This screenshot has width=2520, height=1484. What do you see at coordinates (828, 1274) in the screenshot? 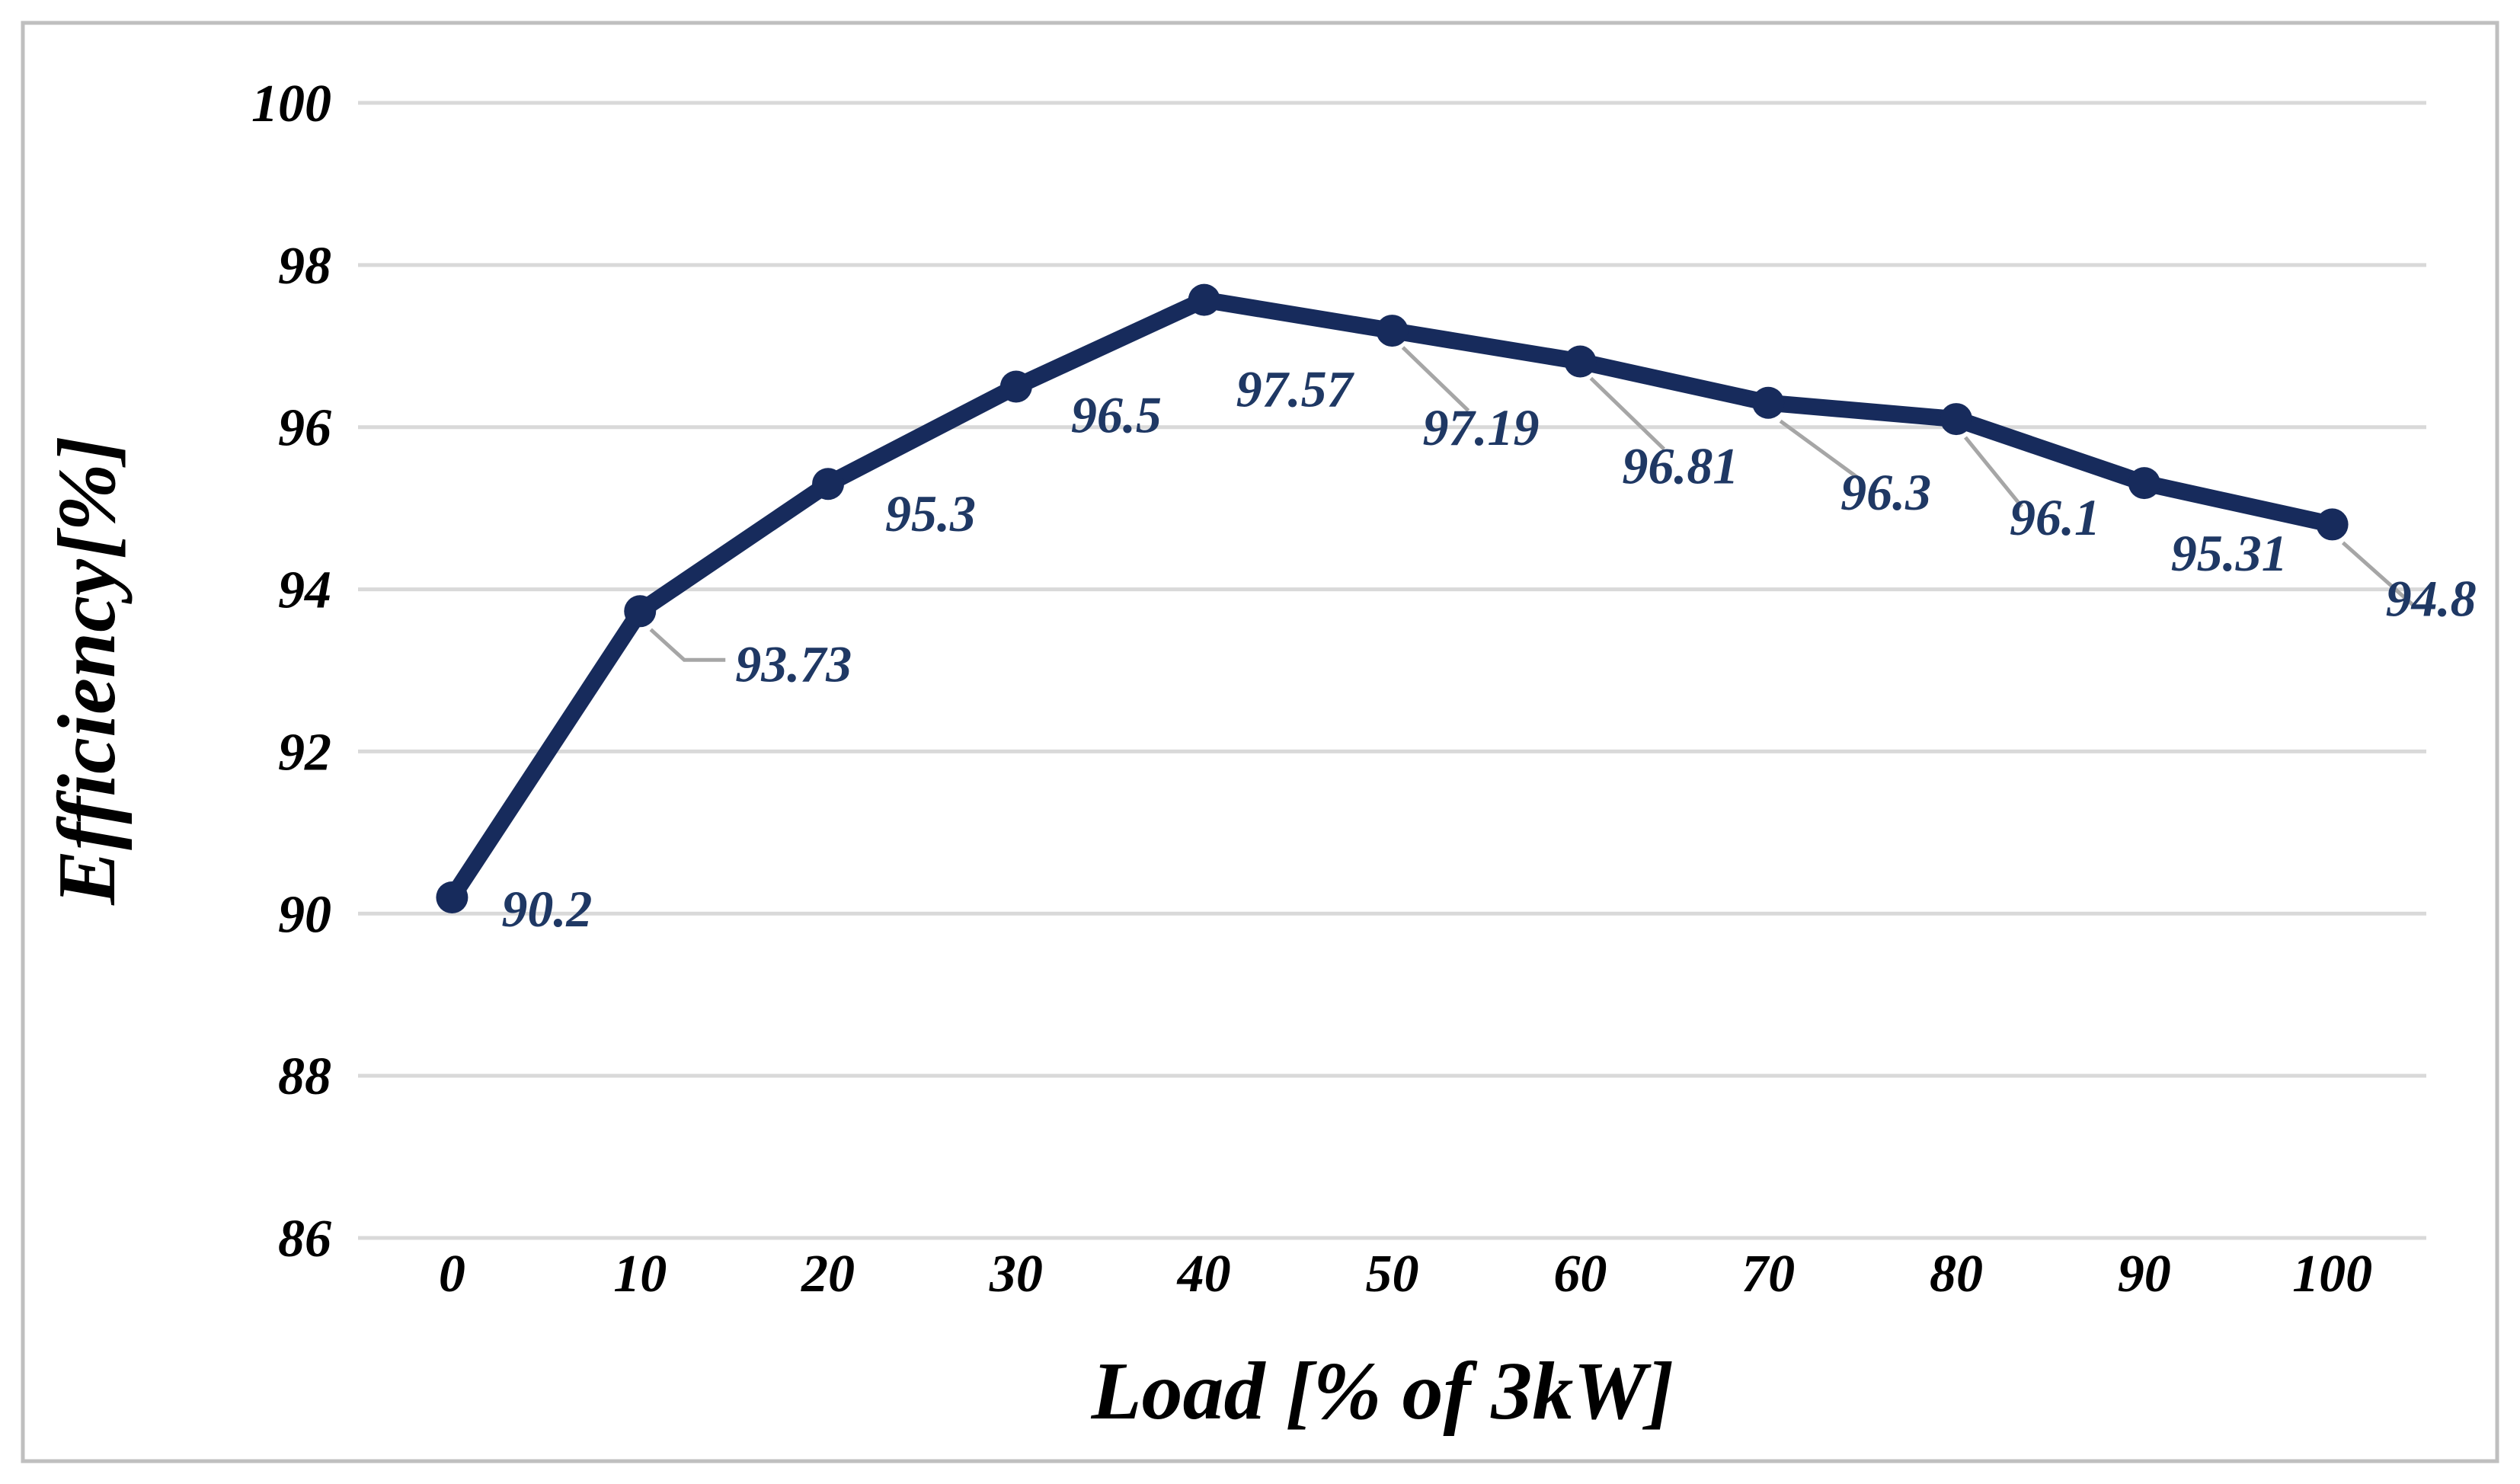
I see `x-tick-label: 20` at bounding box center [828, 1274].